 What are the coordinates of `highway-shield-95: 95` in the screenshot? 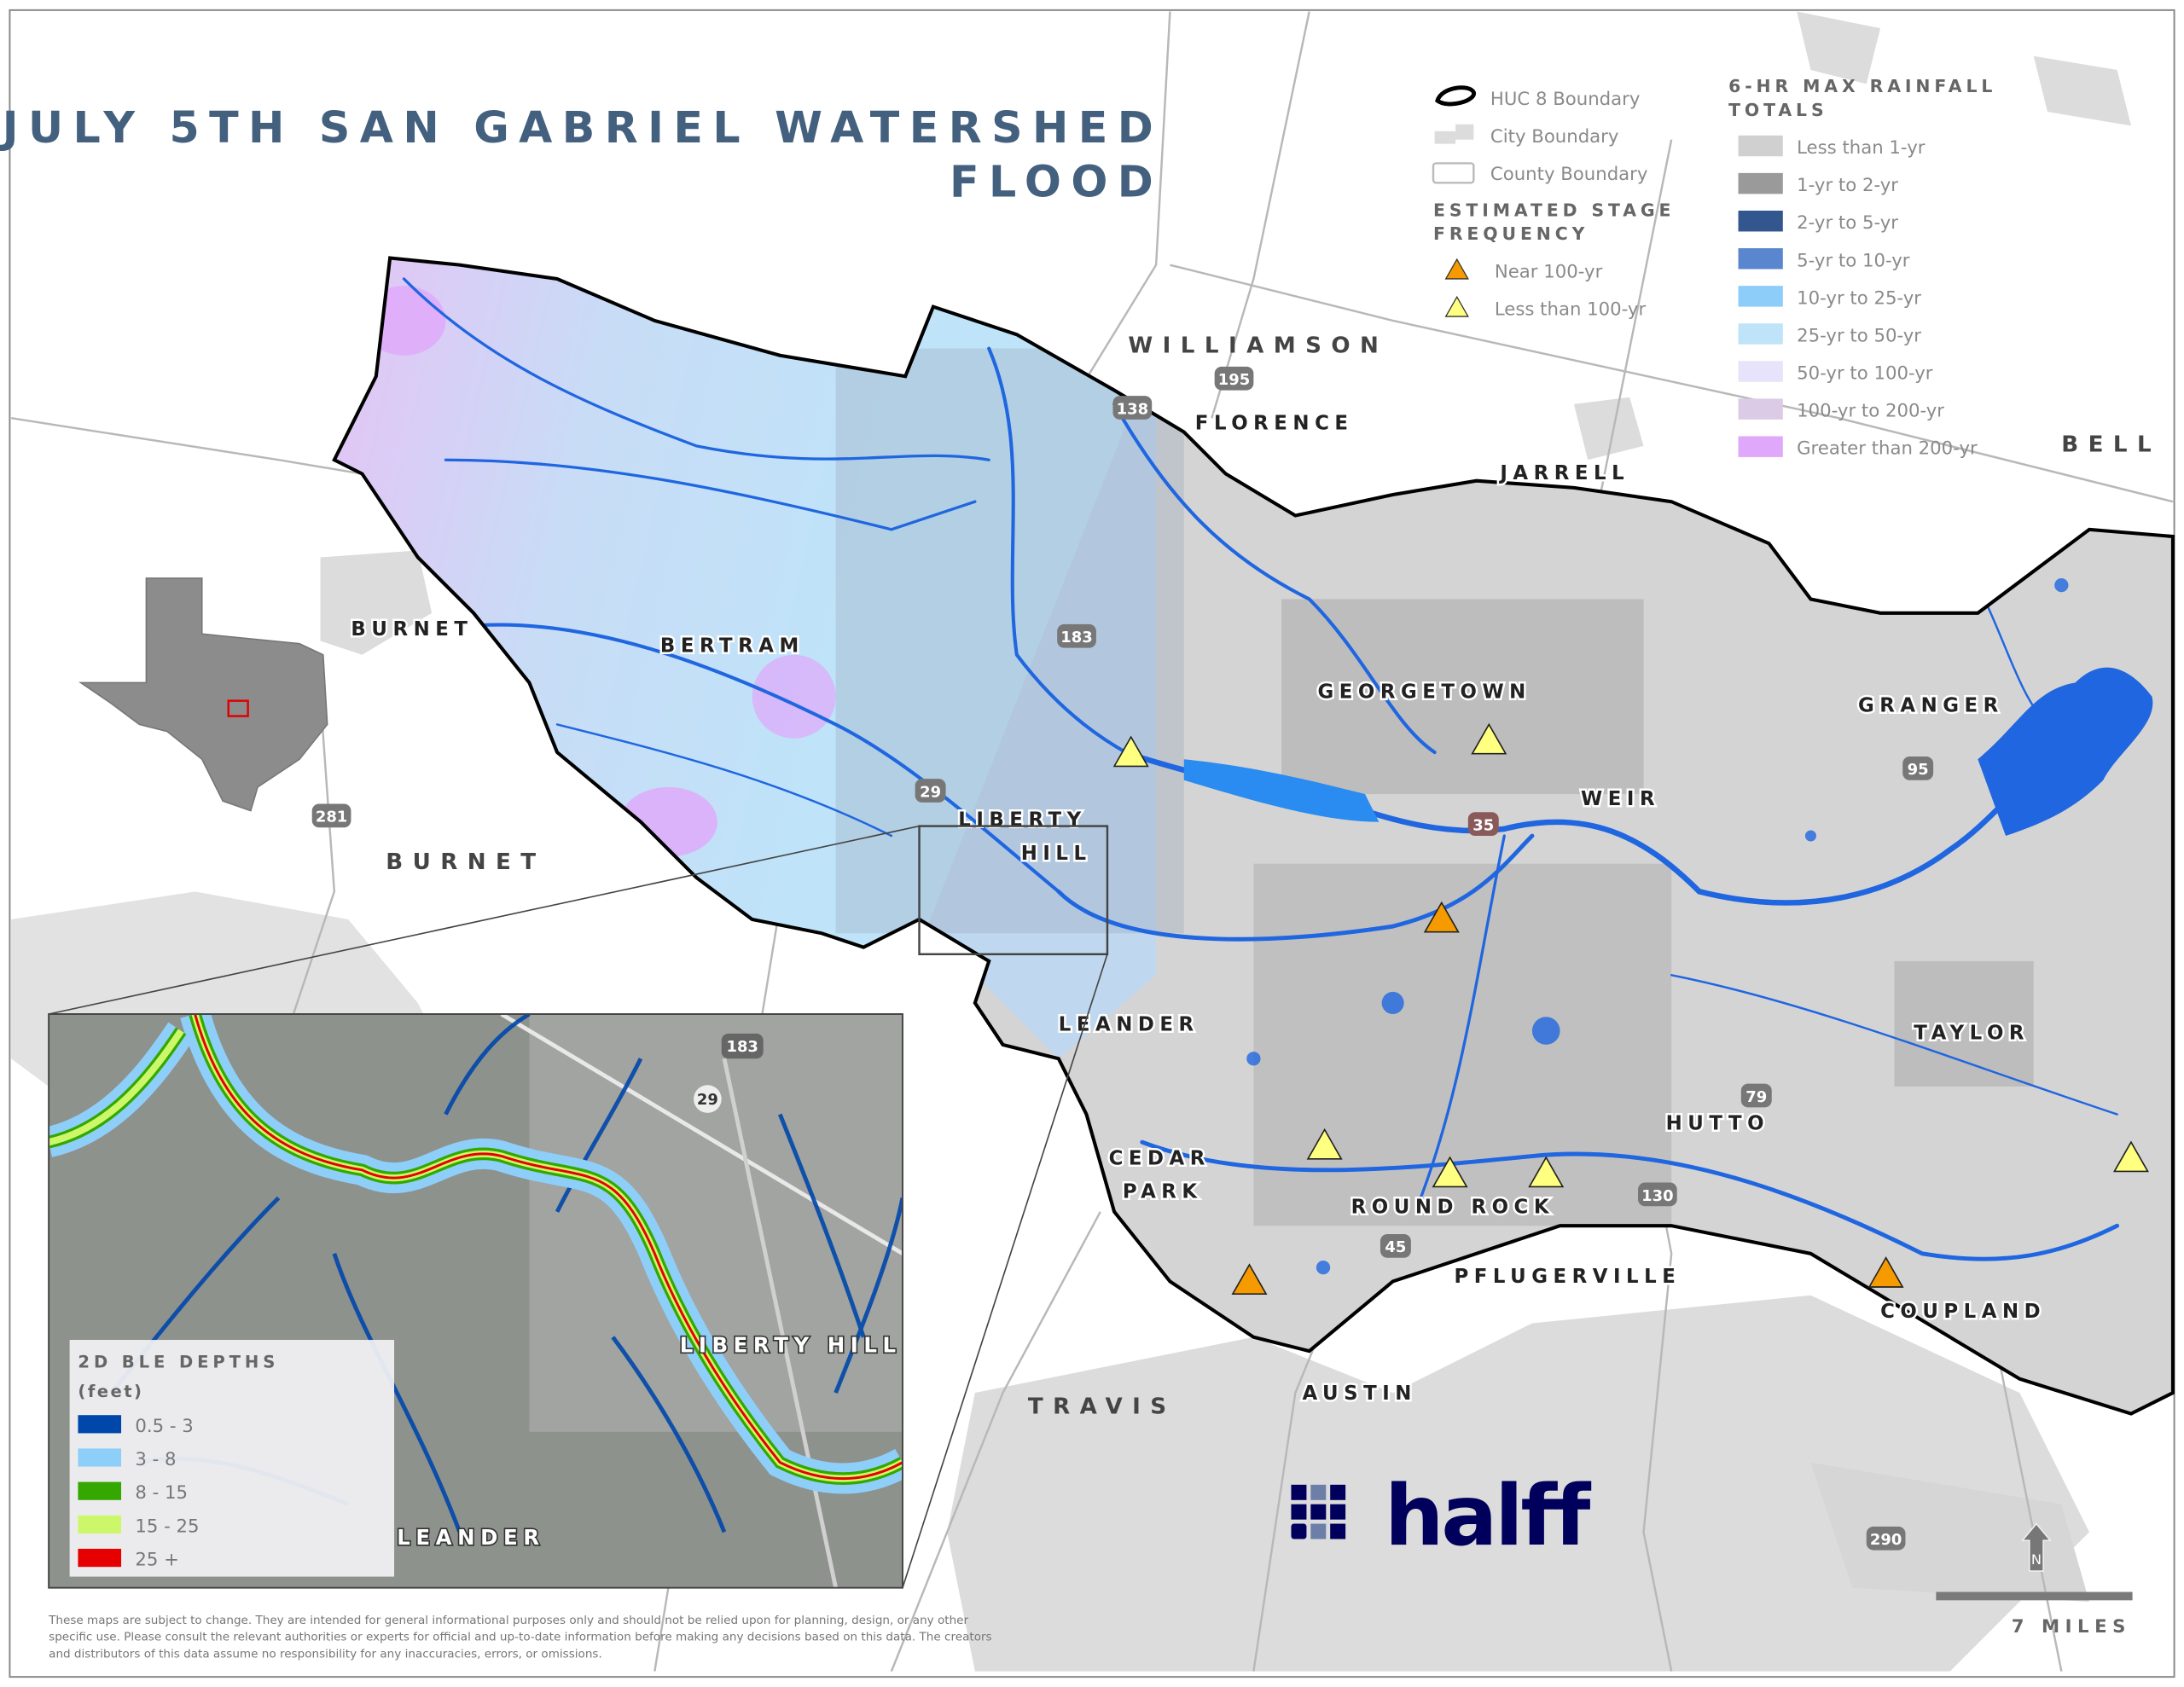 It's located at (1918, 768).